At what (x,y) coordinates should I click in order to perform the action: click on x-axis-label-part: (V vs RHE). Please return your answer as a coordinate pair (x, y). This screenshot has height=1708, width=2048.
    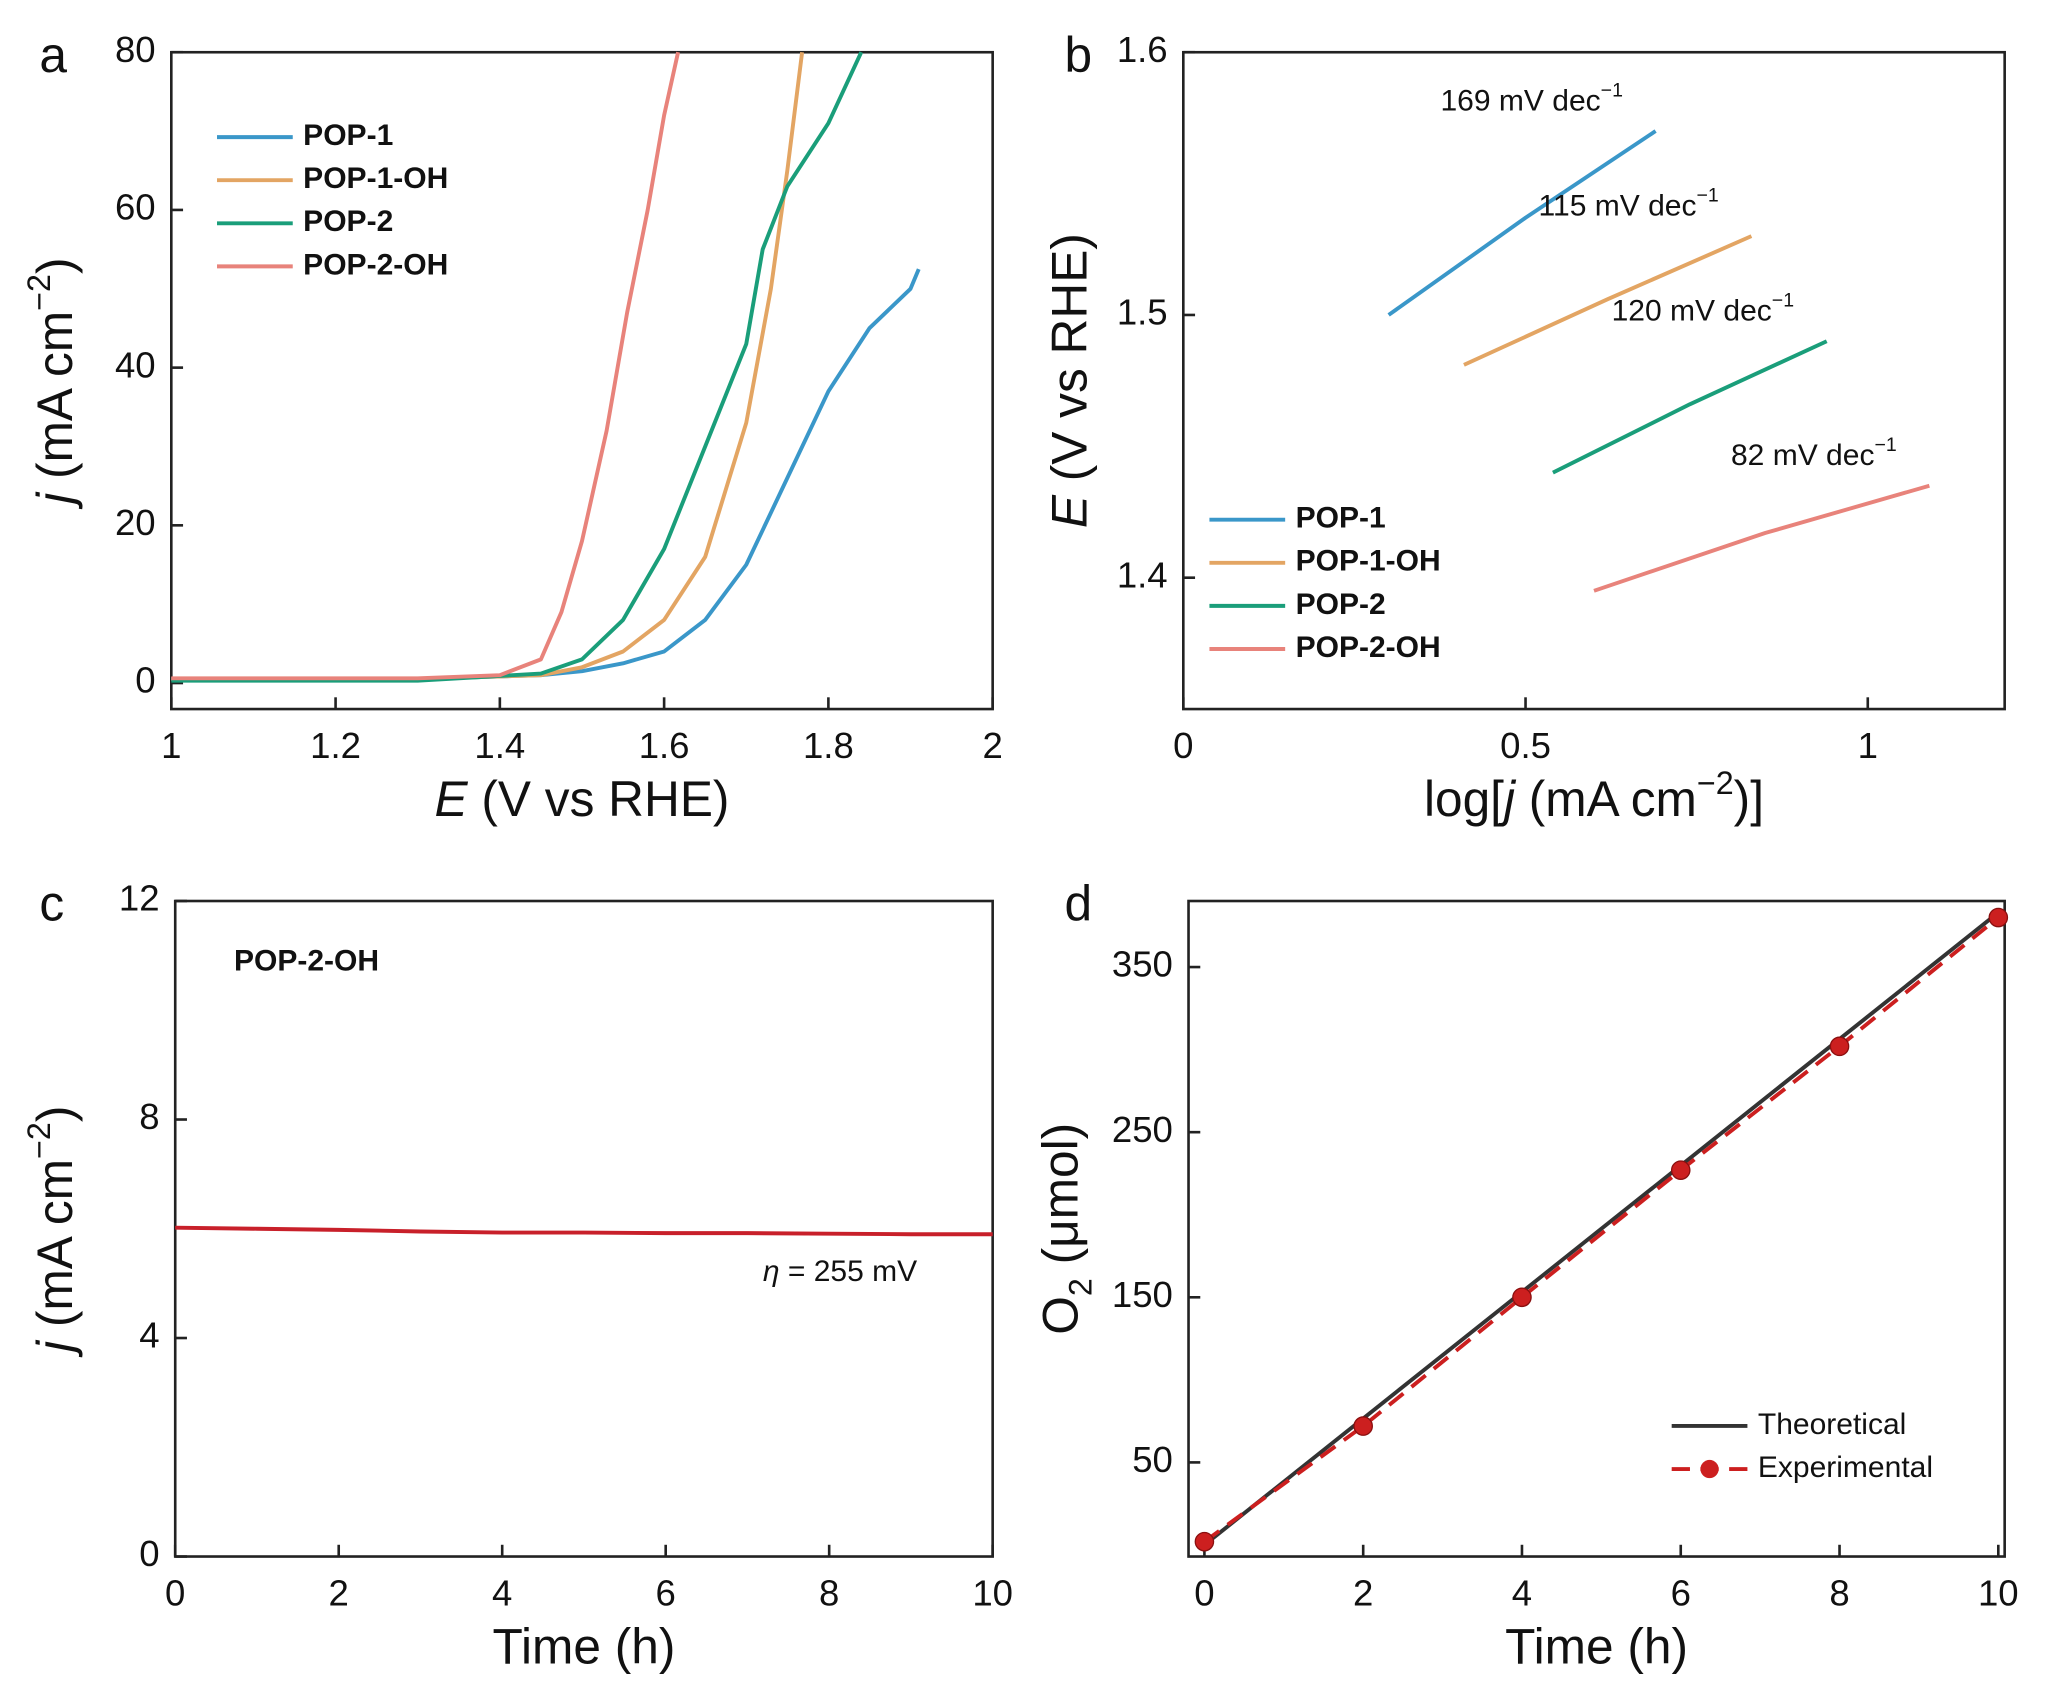
    Looking at the image, I should click on (599, 799).